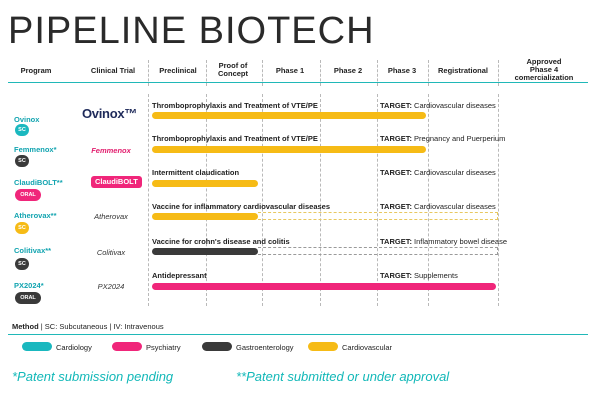 The height and width of the screenshot is (400, 590). I want to click on claudibolt-logo: ClaudiBOLT, so click(116, 182).